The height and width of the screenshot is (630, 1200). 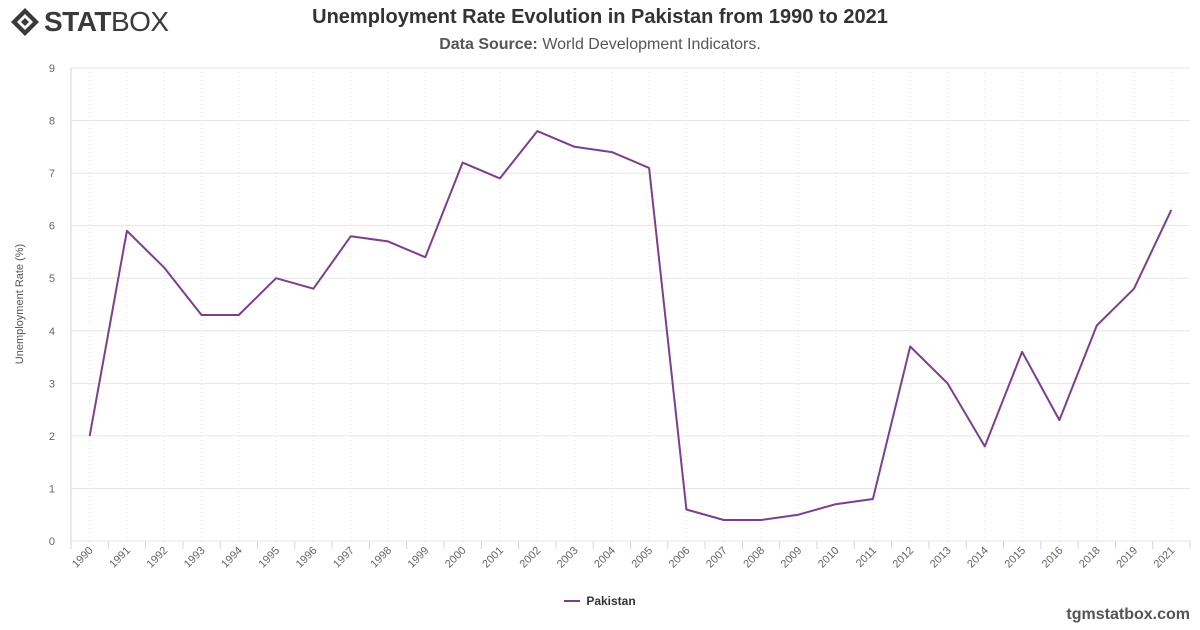 I want to click on x-tick-label: 1991, so click(x=120, y=558).